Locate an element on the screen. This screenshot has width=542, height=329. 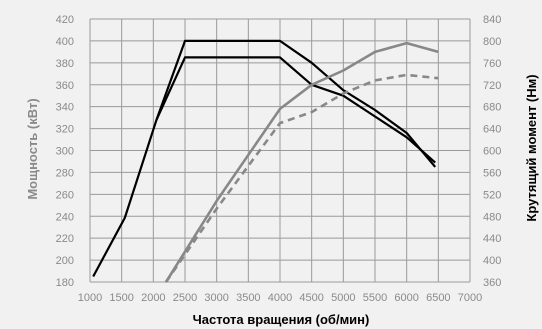
right-y-tick-label: 640 is located at coordinates (492, 130).